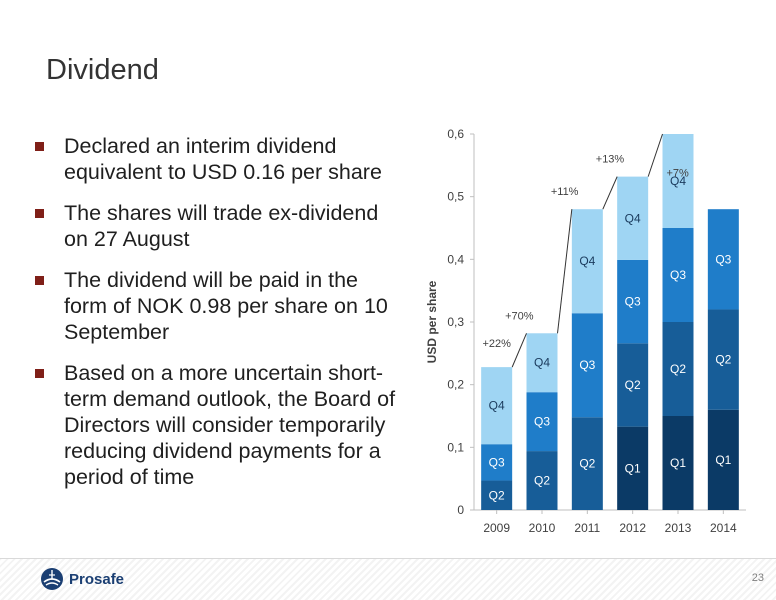  I want to click on segment-label-q2-2009: Q2, so click(497, 495).